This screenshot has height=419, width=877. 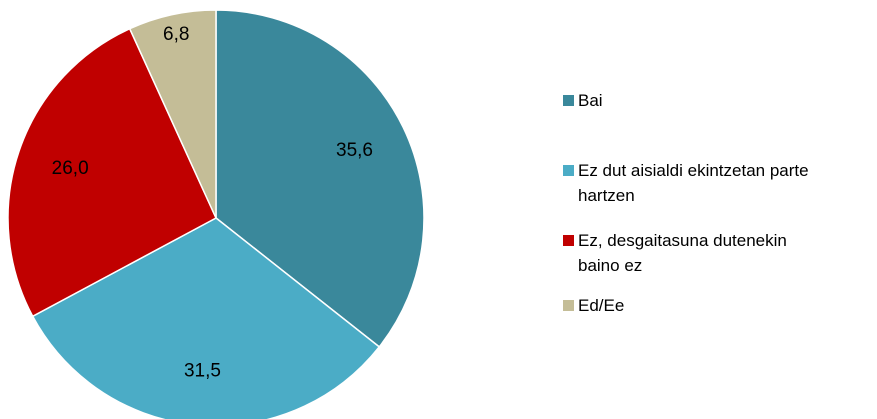 I want to click on legend-label: Ez dut aisialdi ekintzetan parte hartzen, so click(x=693, y=183).